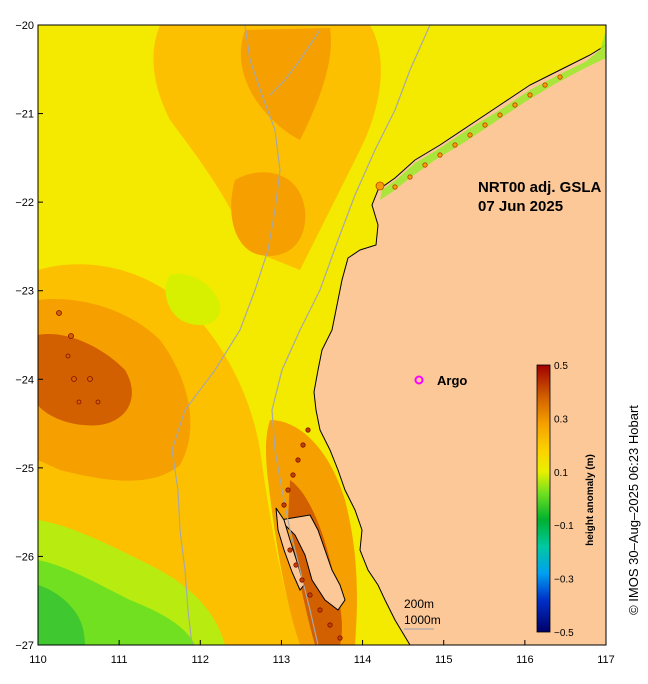  I want to click on isobath-label-1000: 1000m, so click(422, 620).